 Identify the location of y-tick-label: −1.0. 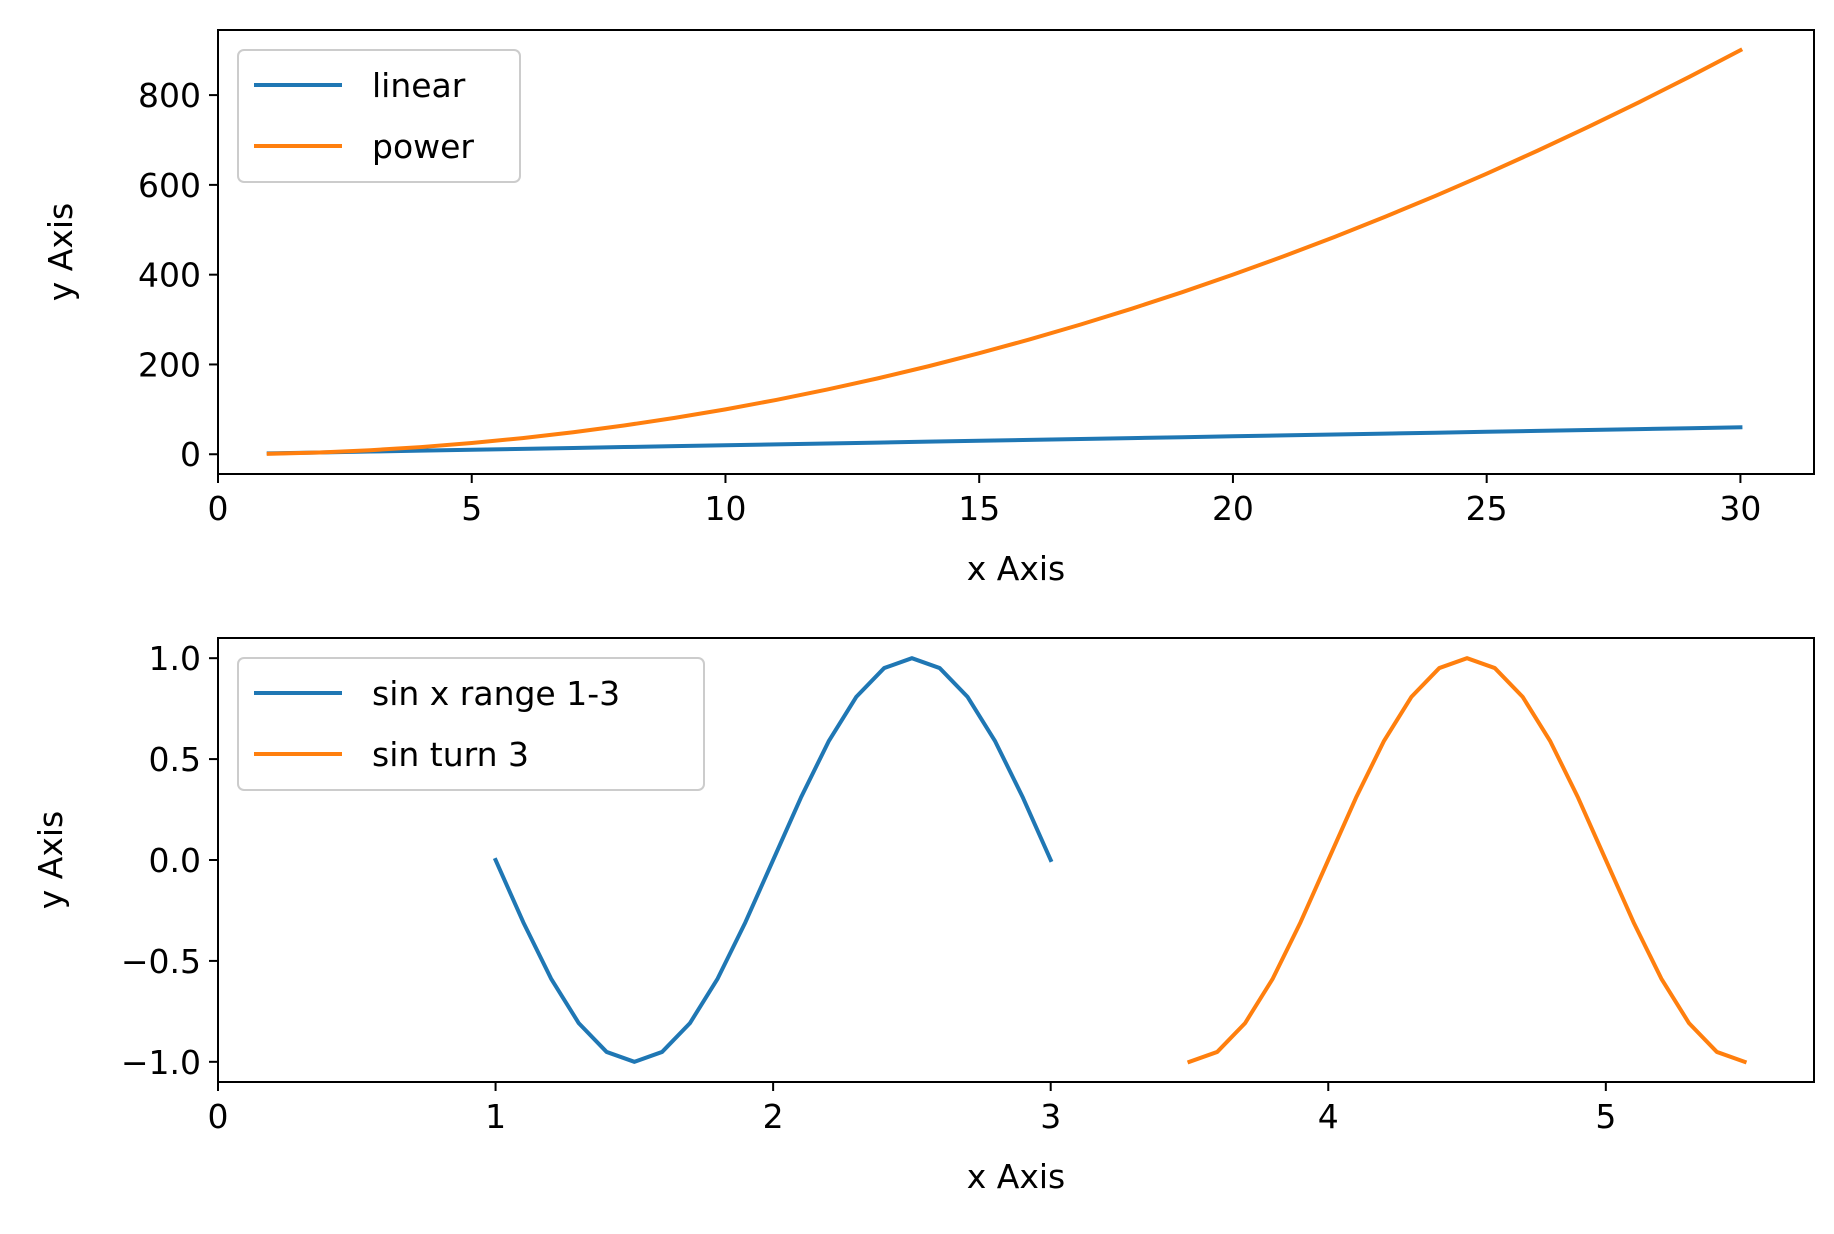
(161, 1062).